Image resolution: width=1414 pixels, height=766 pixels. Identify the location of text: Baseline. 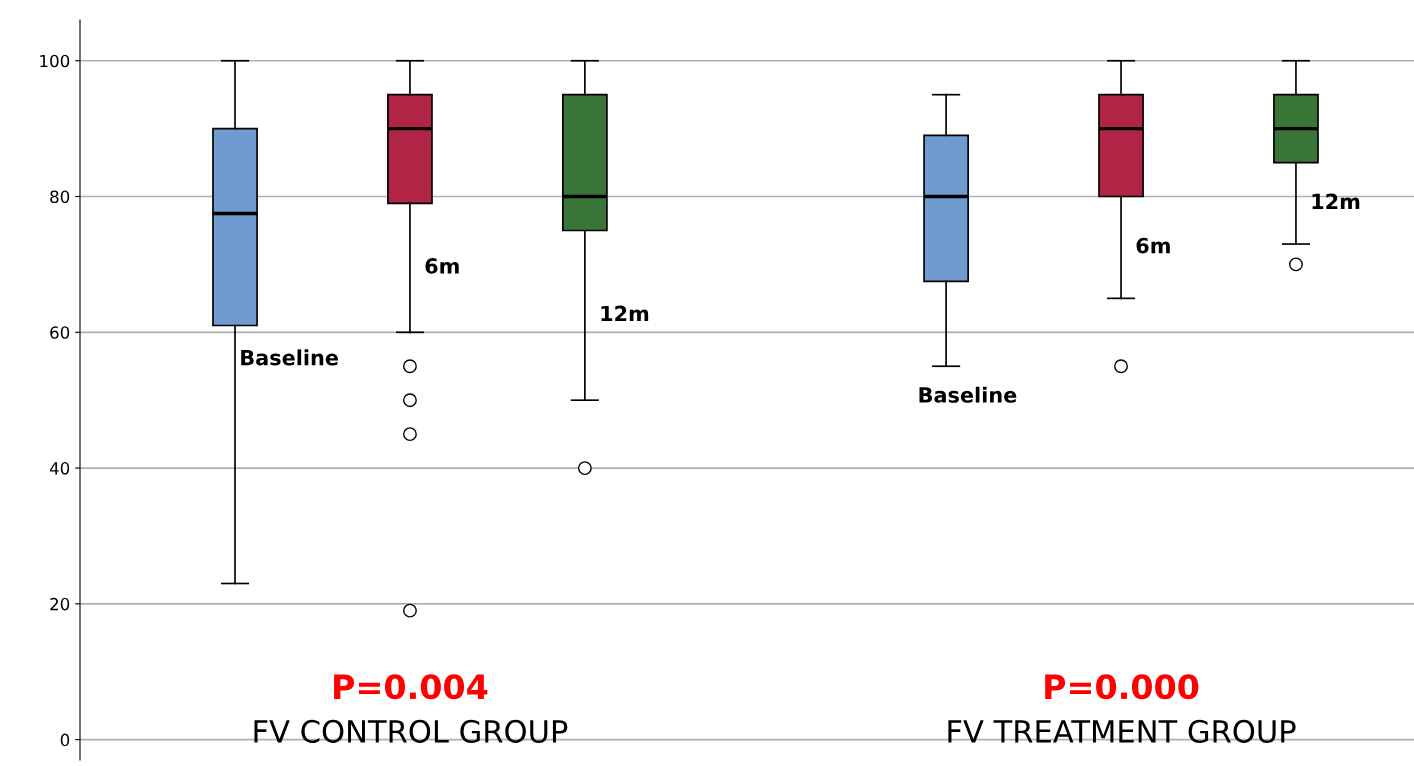
(968, 394).